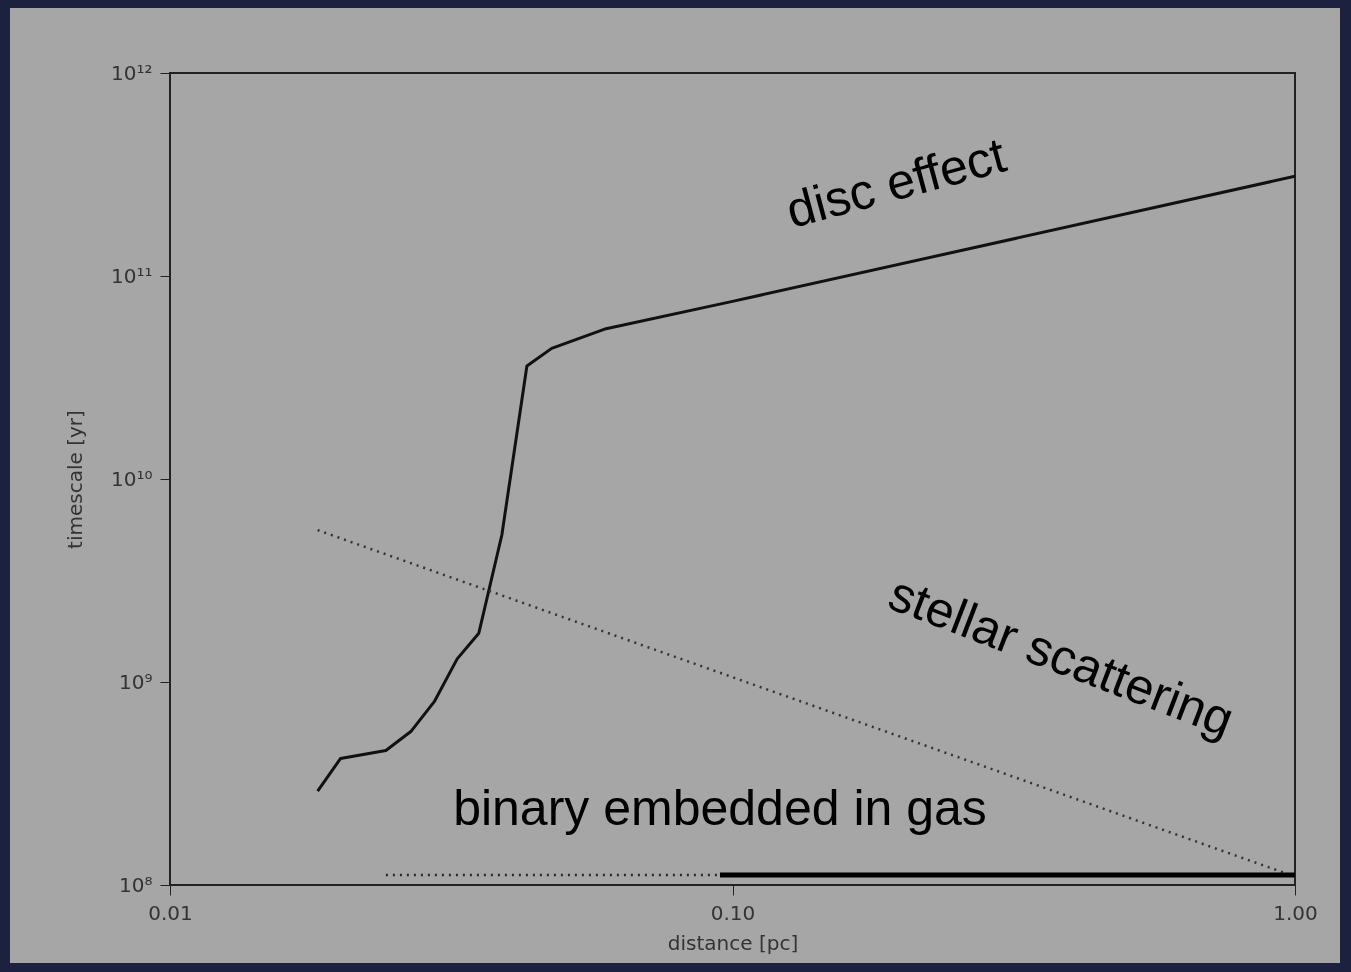 The width and height of the screenshot is (1351, 972). What do you see at coordinates (733, 942) in the screenshot?
I see `x-axis-title: distance [pc]` at bounding box center [733, 942].